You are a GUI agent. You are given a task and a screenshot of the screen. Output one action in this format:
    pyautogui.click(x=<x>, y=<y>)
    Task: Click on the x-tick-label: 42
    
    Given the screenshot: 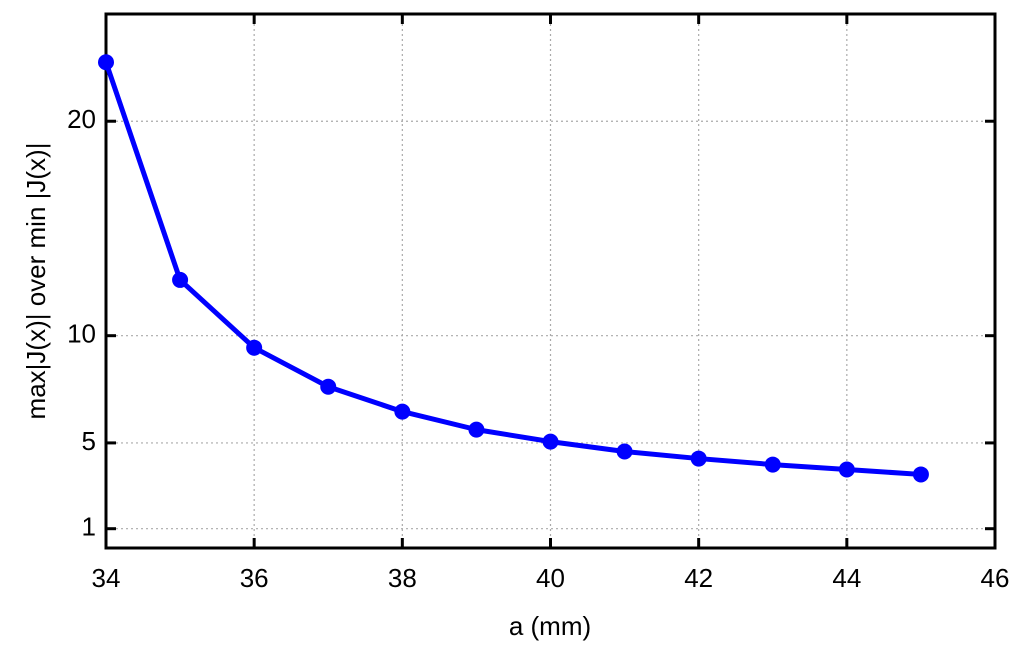 What is the action you would take?
    pyautogui.click(x=698, y=578)
    